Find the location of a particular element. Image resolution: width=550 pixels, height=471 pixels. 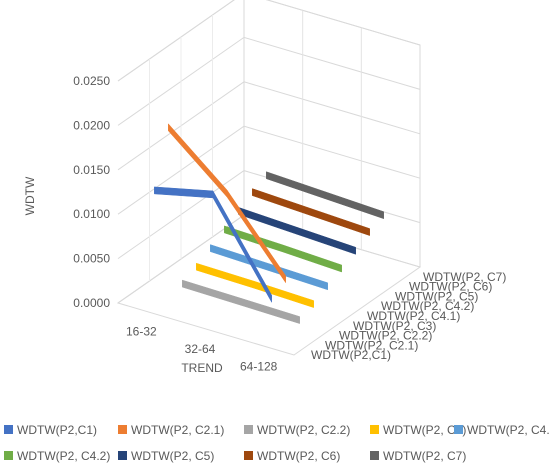

legend-item: WDTW(P2, C4.1) is located at coordinates (502, 430).